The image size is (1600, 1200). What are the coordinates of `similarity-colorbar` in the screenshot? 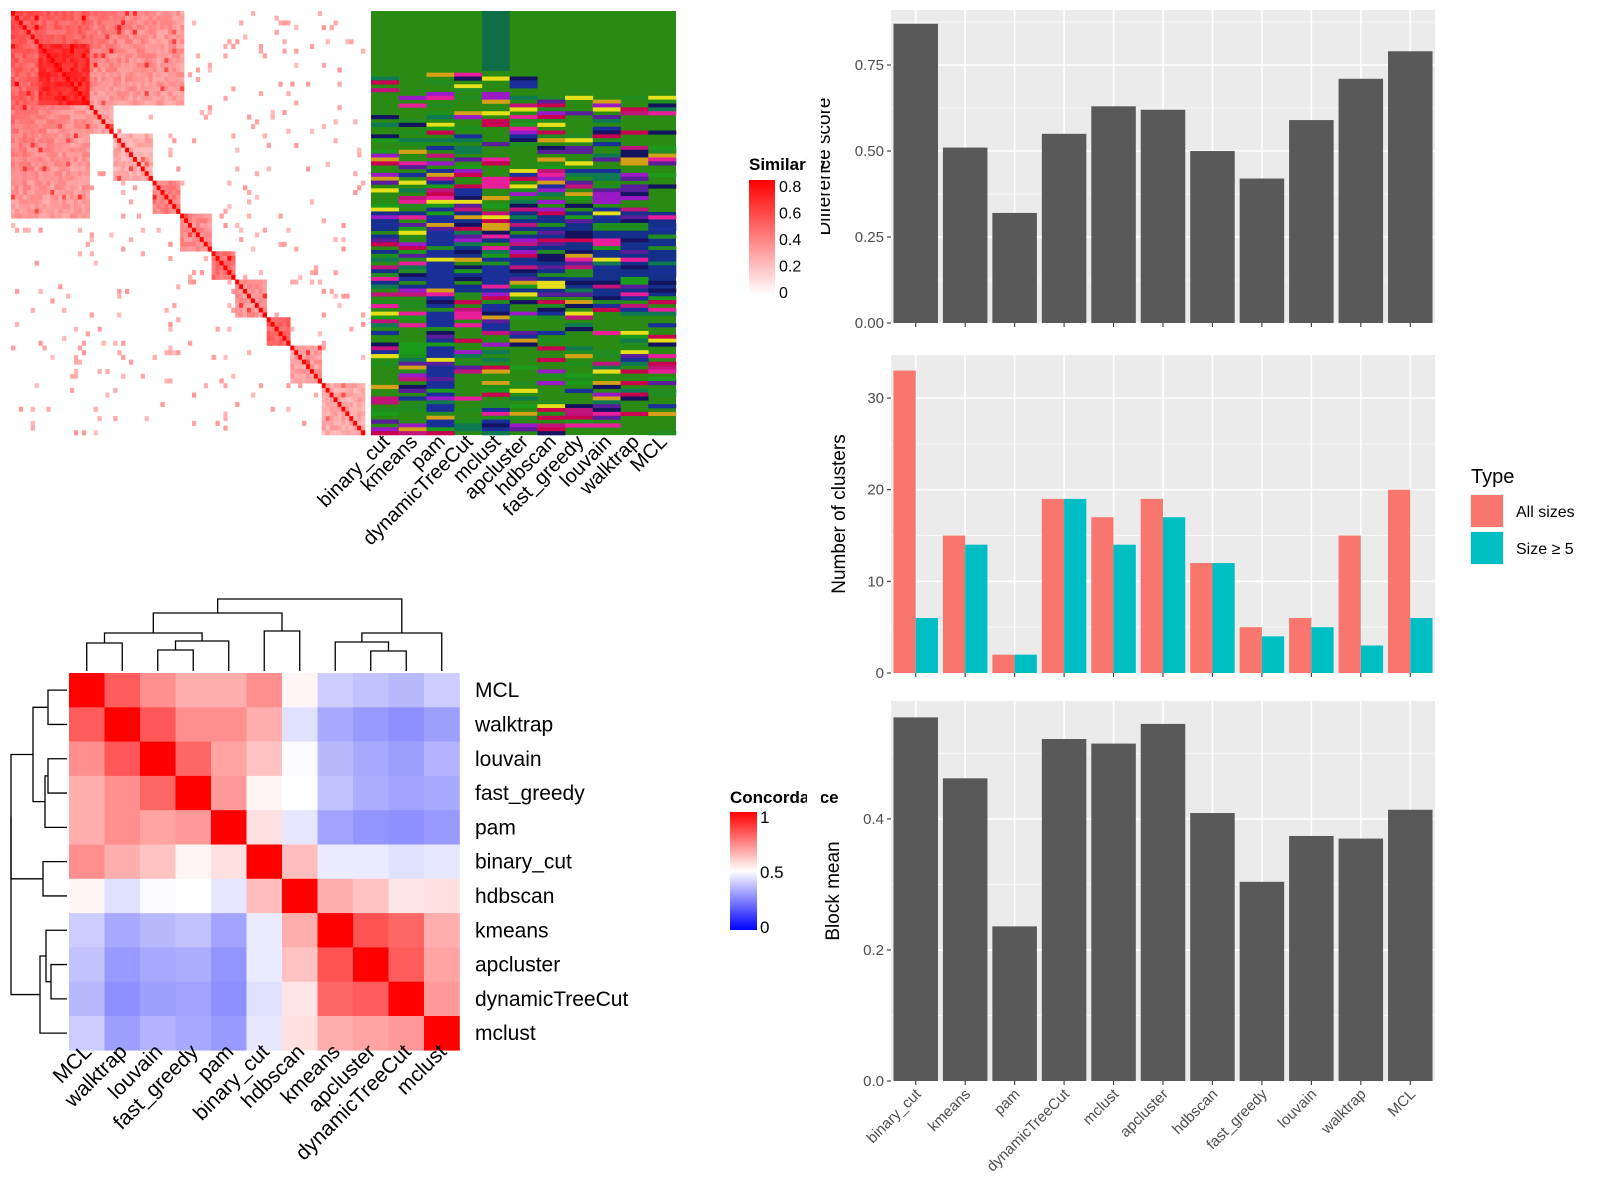 It's located at (762, 237).